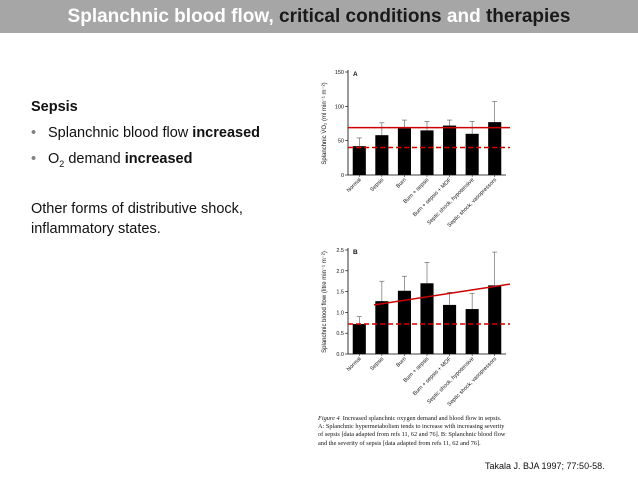 The height and width of the screenshot is (478, 638). Describe the element at coordinates (442, 294) in the screenshot. I see `reference-line-solid` at that location.